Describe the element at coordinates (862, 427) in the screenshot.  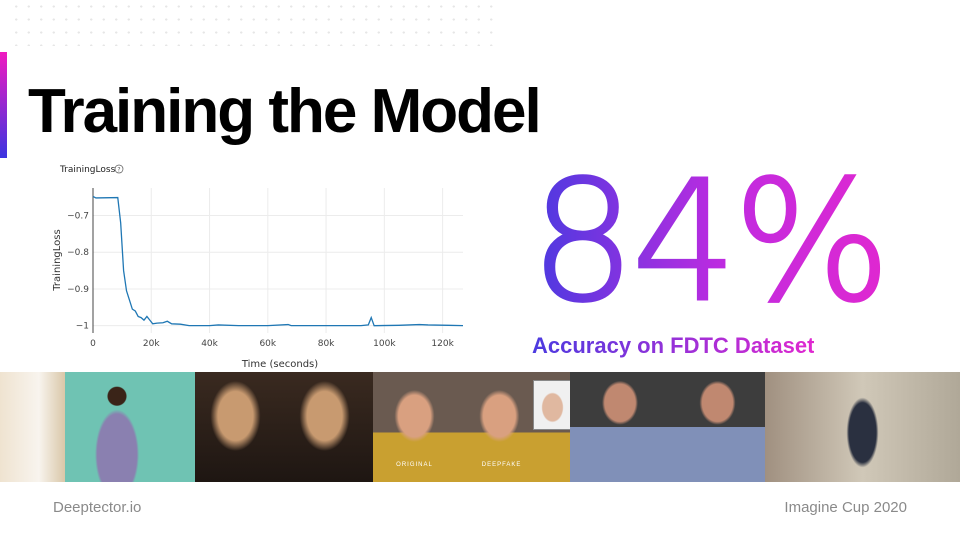
I see `photo-bedroom` at that location.